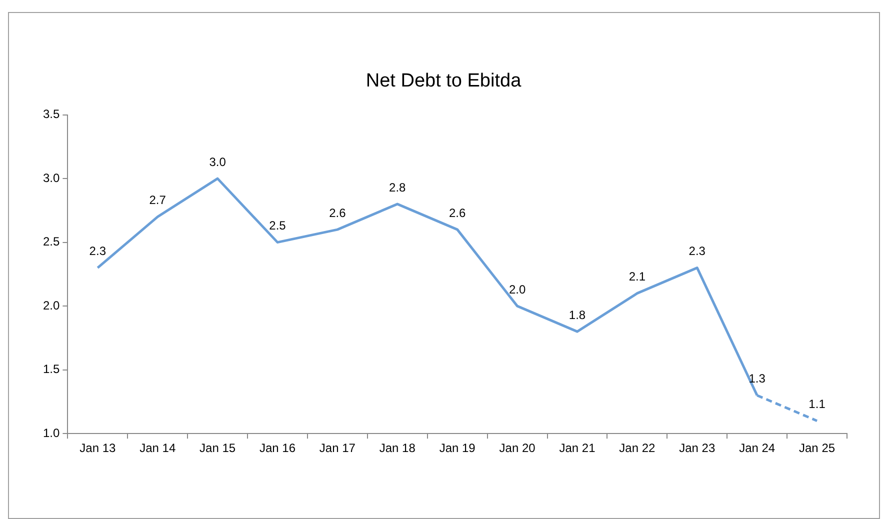  What do you see at coordinates (457, 448) in the screenshot?
I see `x-tick-label: Jan 19` at bounding box center [457, 448].